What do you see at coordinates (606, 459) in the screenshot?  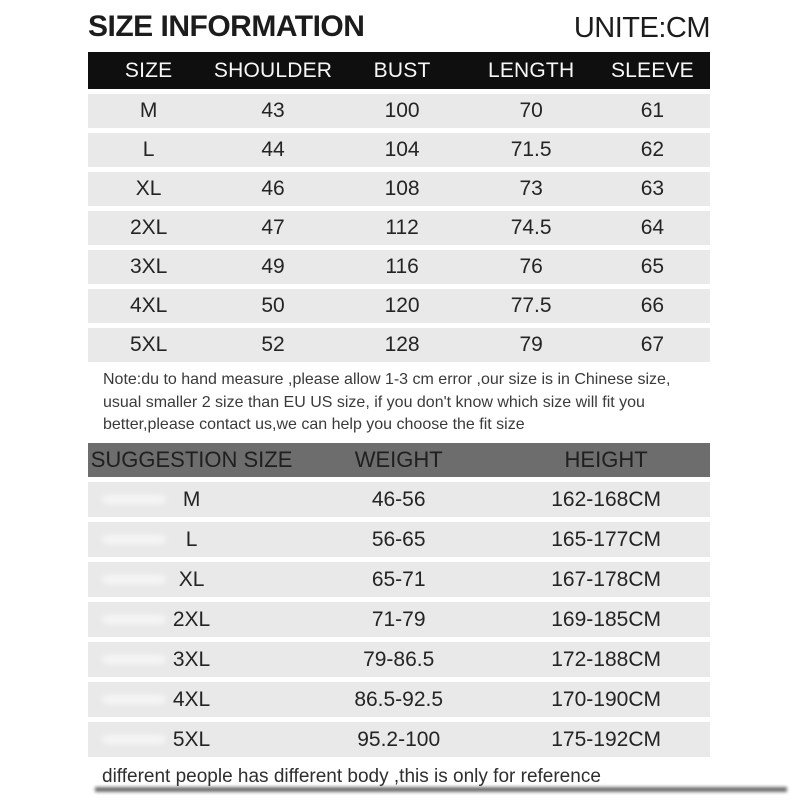 I see `header-cell-height: HEIGHT` at bounding box center [606, 459].